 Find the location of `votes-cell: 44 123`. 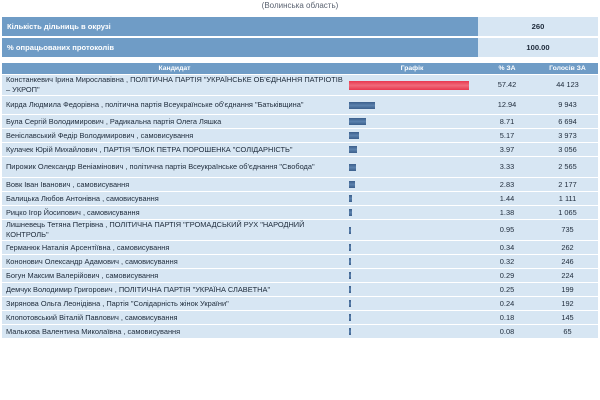

votes-cell: 44 123 is located at coordinates (567, 85).